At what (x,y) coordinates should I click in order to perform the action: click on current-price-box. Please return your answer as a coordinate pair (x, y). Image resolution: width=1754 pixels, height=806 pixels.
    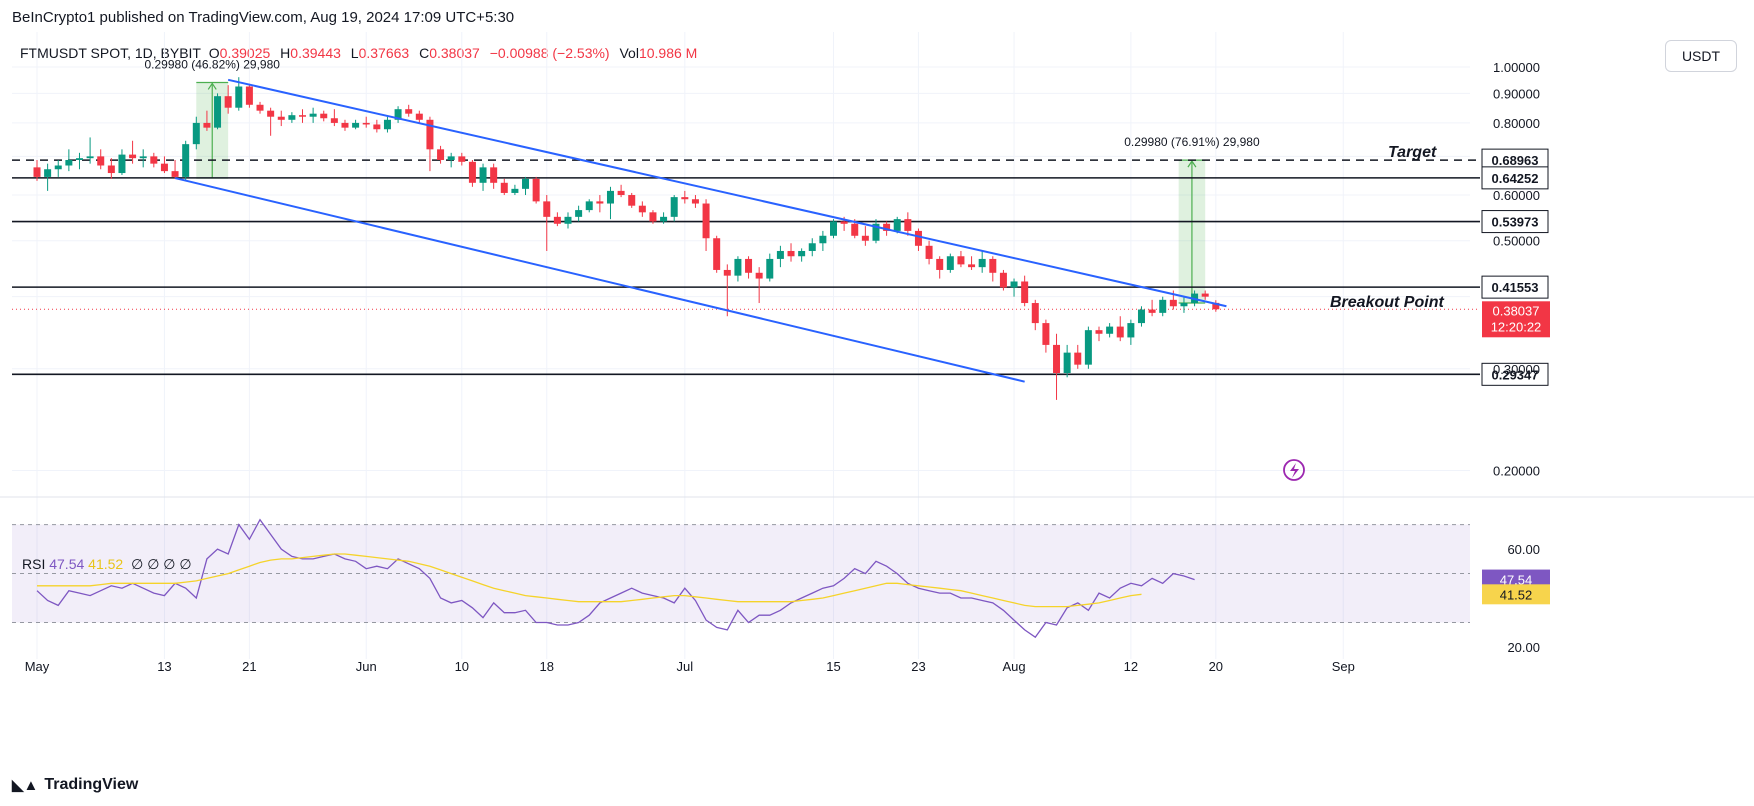
    Looking at the image, I should click on (1516, 319).